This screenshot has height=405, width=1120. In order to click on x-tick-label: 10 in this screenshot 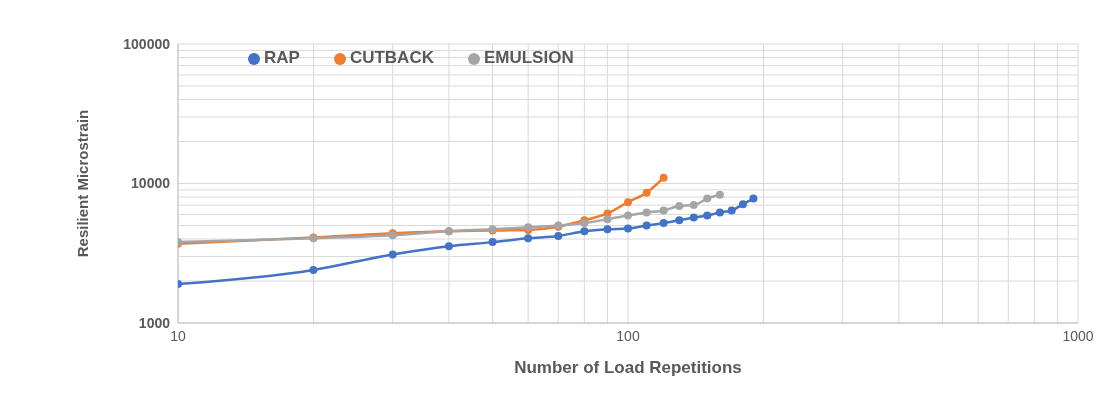, I will do `click(178, 335)`.